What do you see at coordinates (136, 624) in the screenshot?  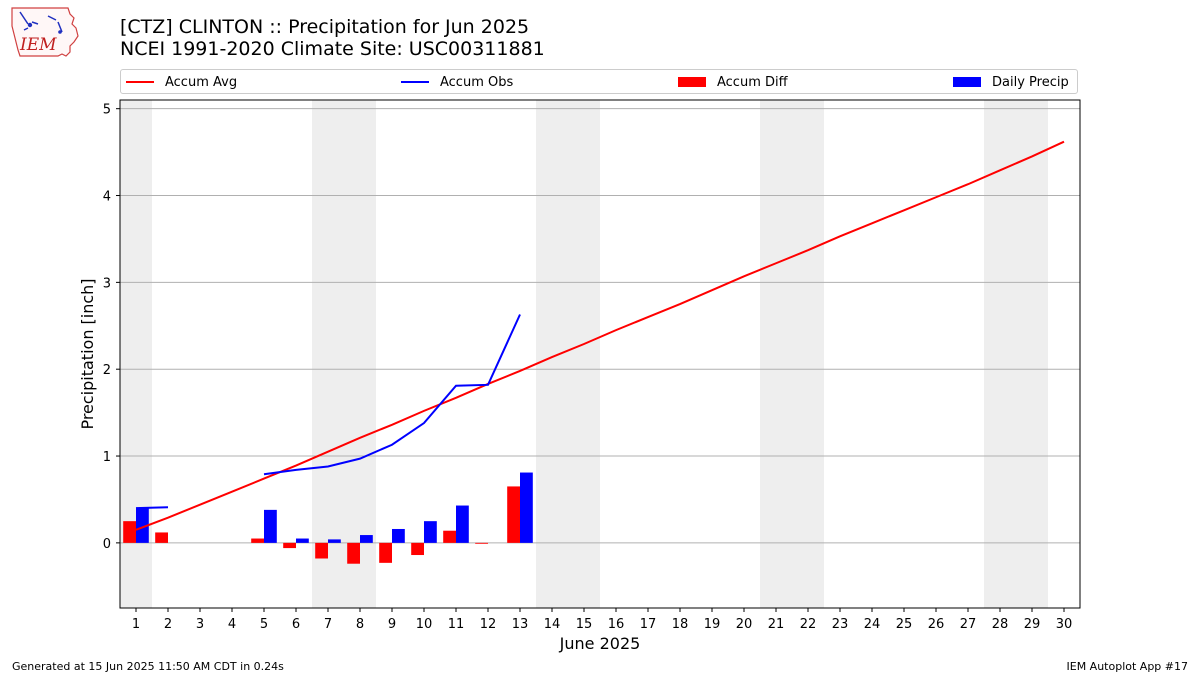 I see `x-tick-label: 1` at bounding box center [136, 624].